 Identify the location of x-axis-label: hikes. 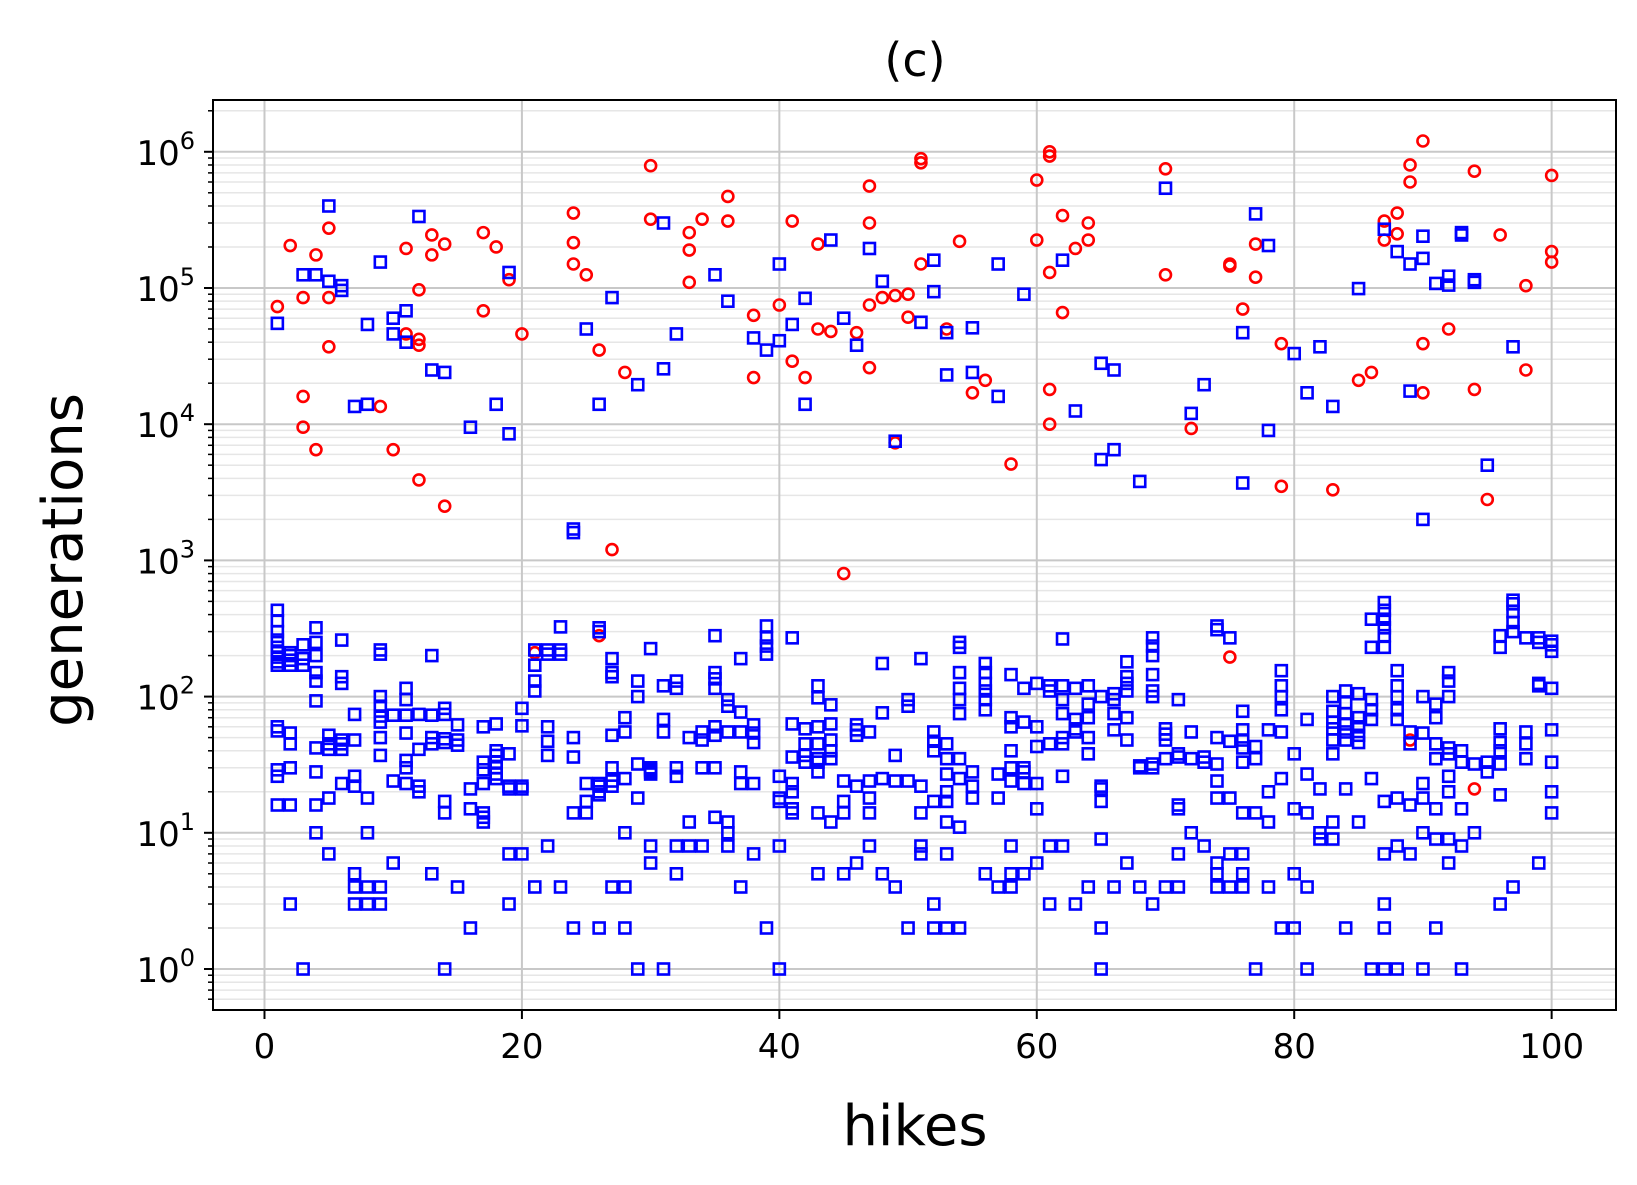
(914, 1126).